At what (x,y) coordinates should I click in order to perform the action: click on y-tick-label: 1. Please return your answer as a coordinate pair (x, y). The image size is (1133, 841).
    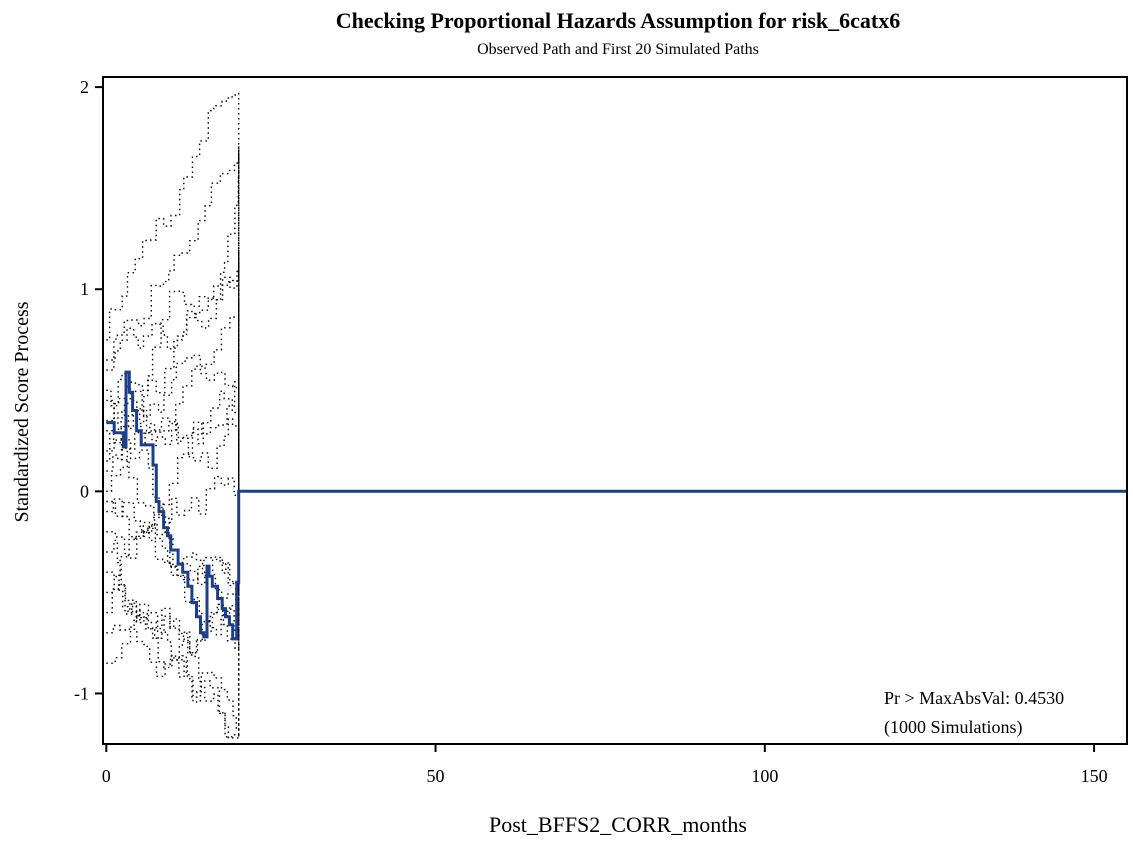
    Looking at the image, I should click on (84, 289).